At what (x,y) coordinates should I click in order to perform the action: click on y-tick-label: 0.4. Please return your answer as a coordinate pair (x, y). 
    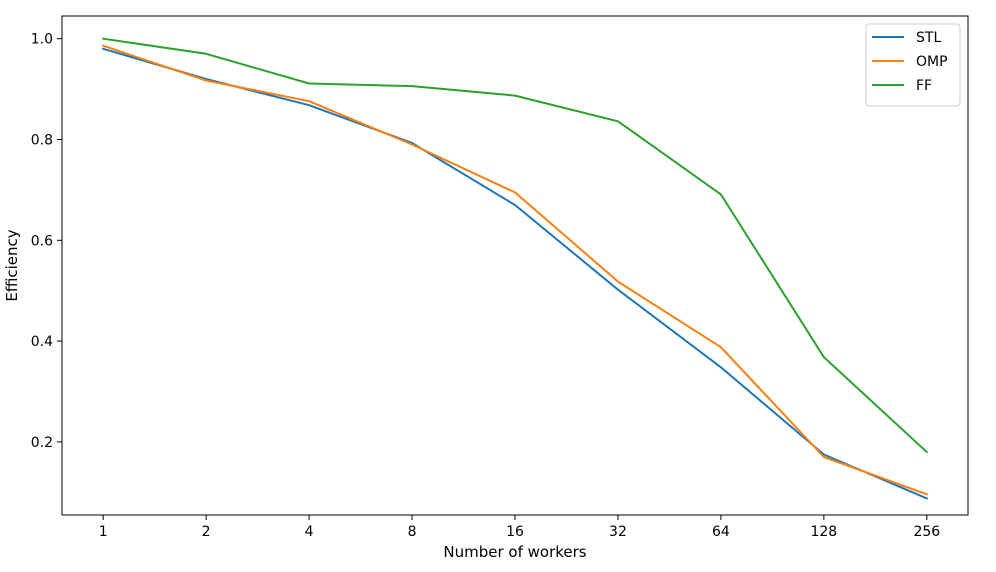
    Looking at the image, I should click on (42, 342).